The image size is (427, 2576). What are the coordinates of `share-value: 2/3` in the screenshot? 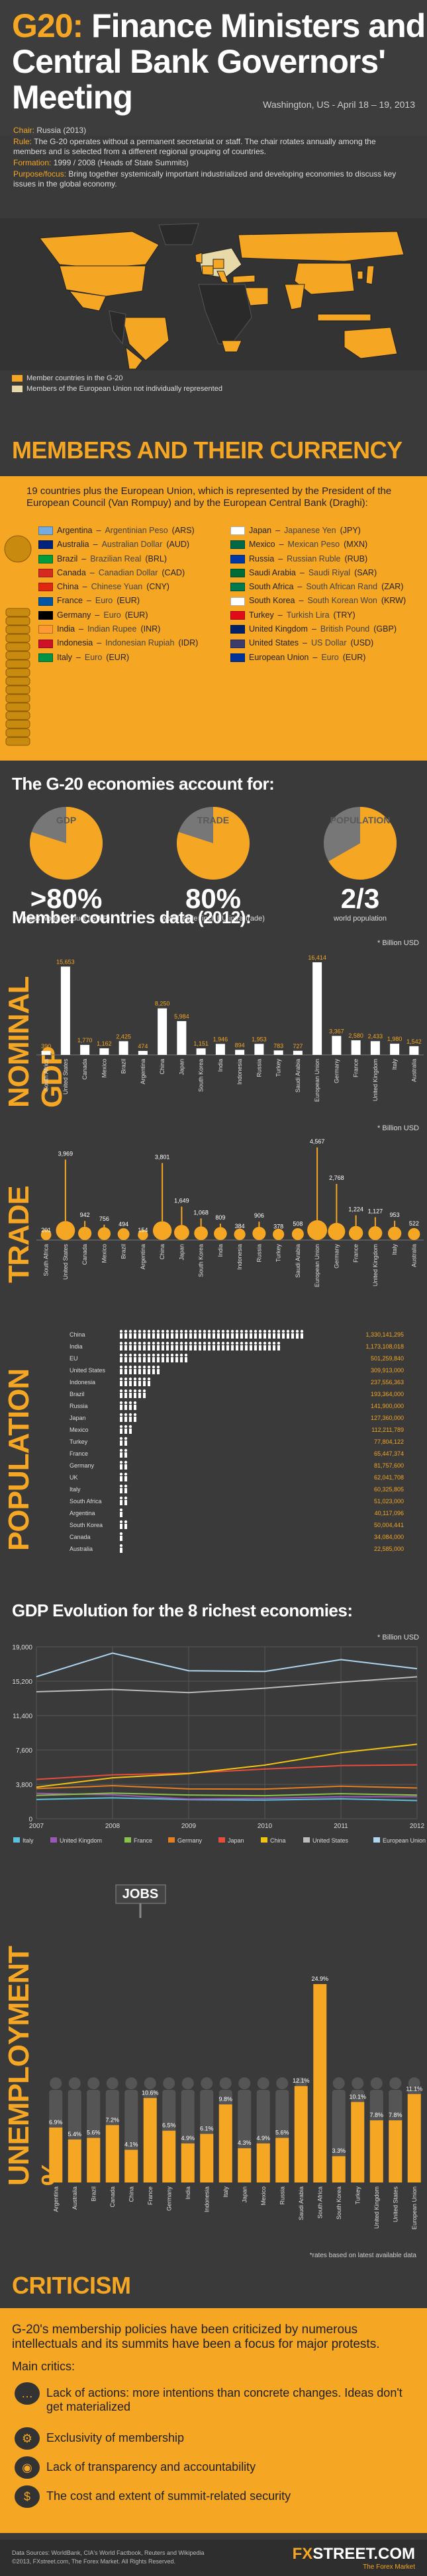 It's located at (360, 898).